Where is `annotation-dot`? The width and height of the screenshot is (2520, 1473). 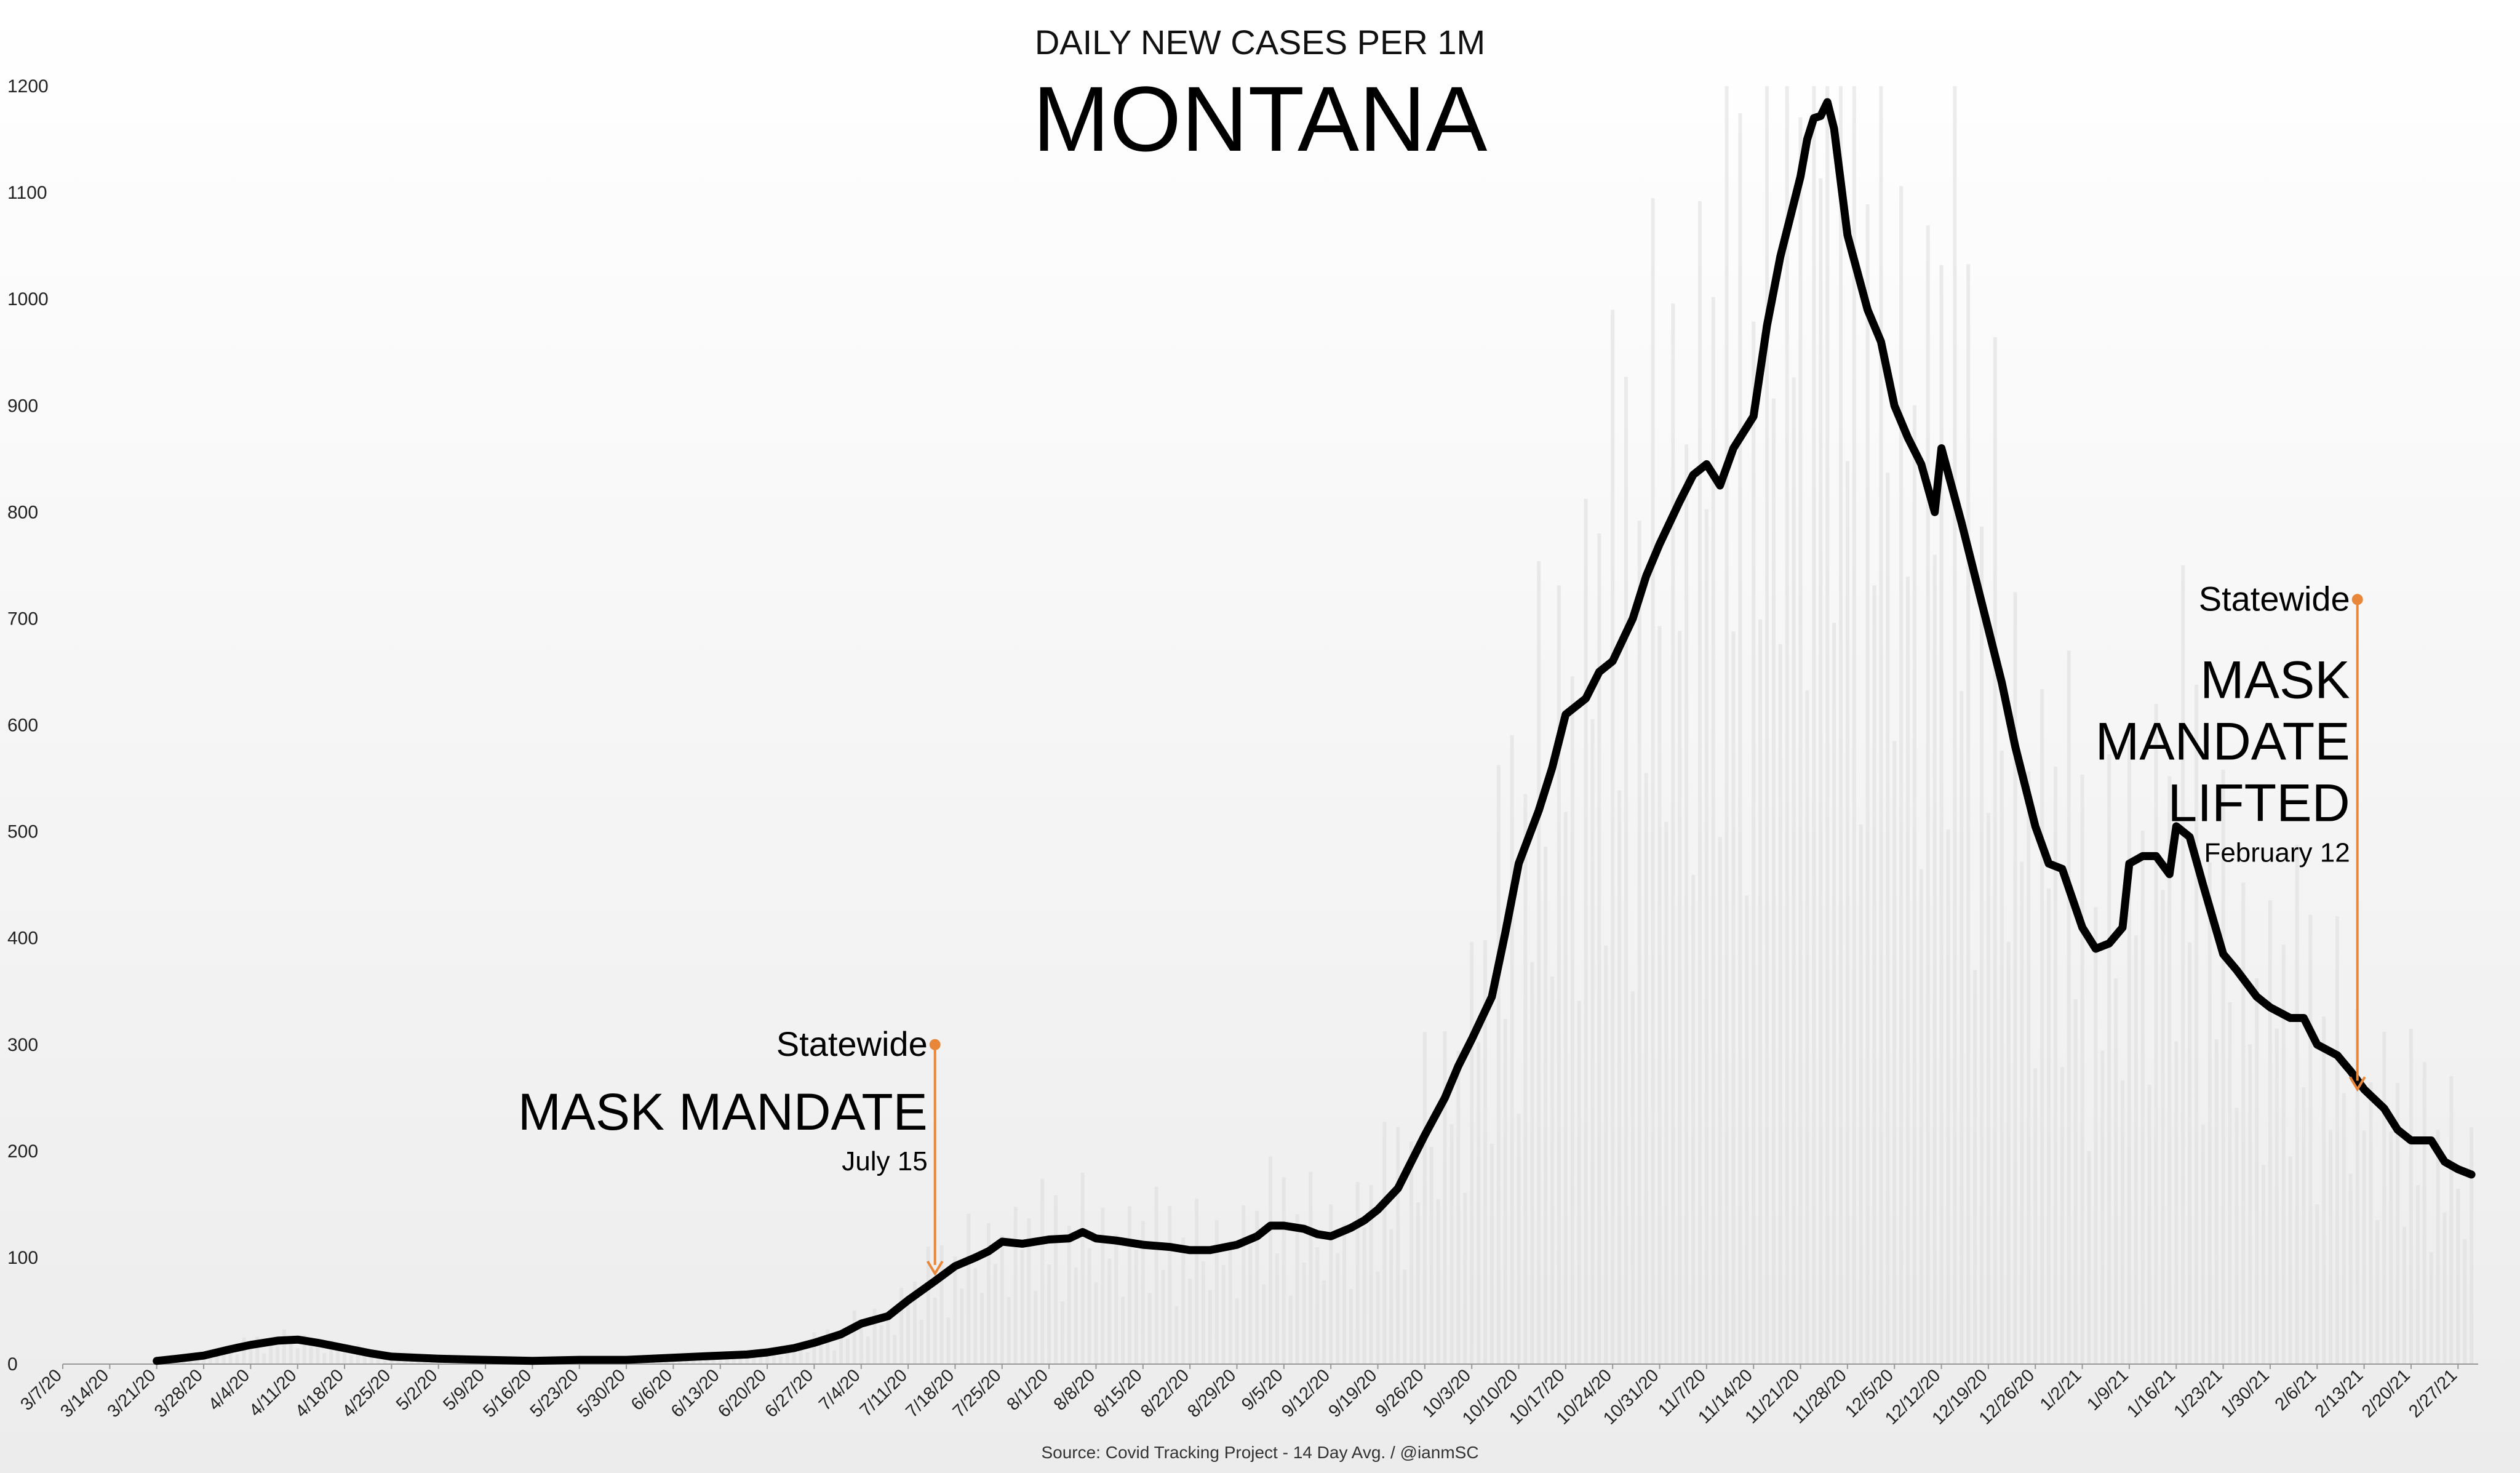 annotation-dot is located at coordinates (935, 1044).